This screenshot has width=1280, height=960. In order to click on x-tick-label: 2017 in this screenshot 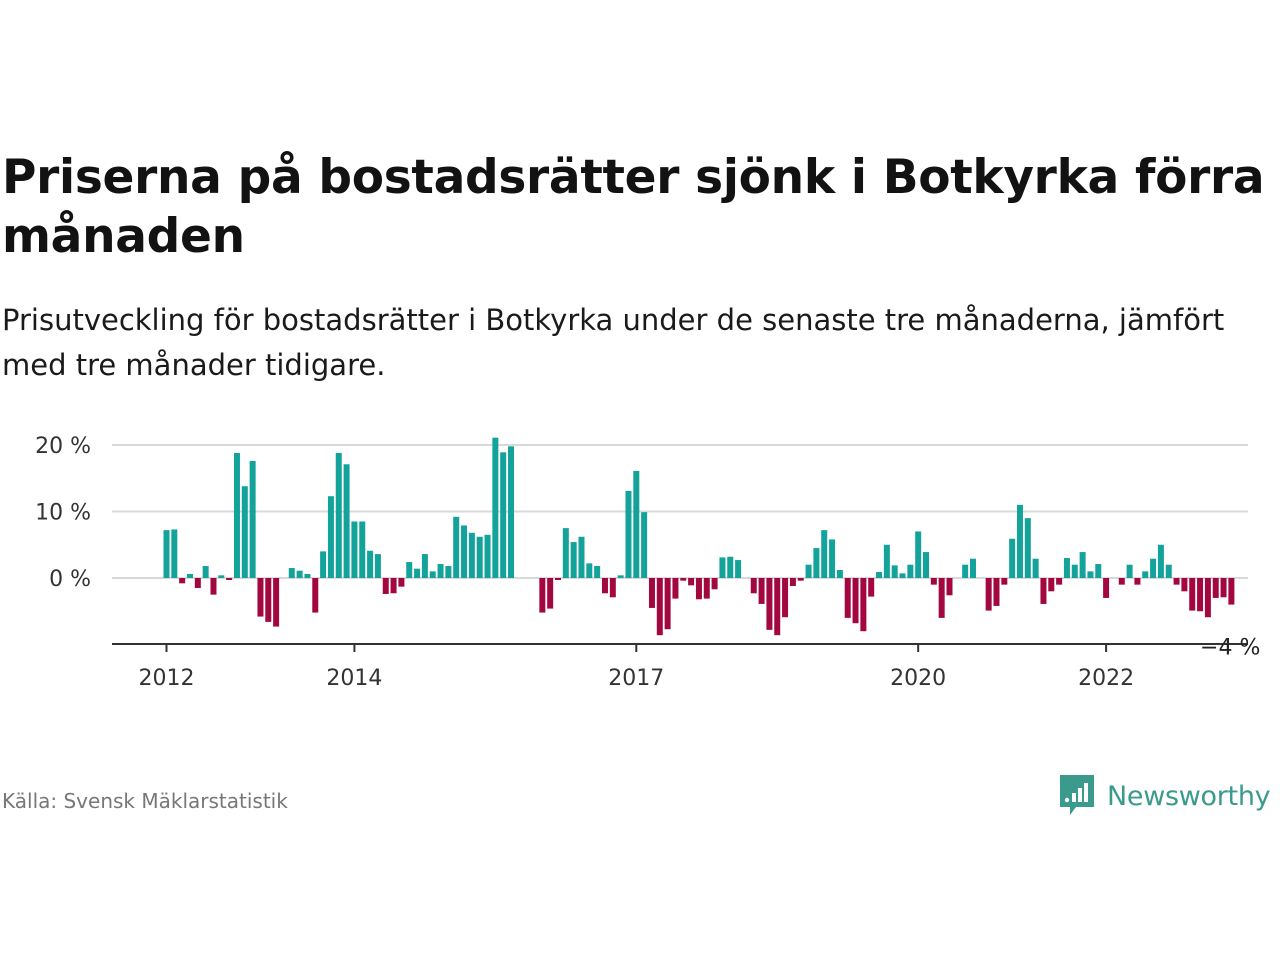, I will do `click(636, 678)`.